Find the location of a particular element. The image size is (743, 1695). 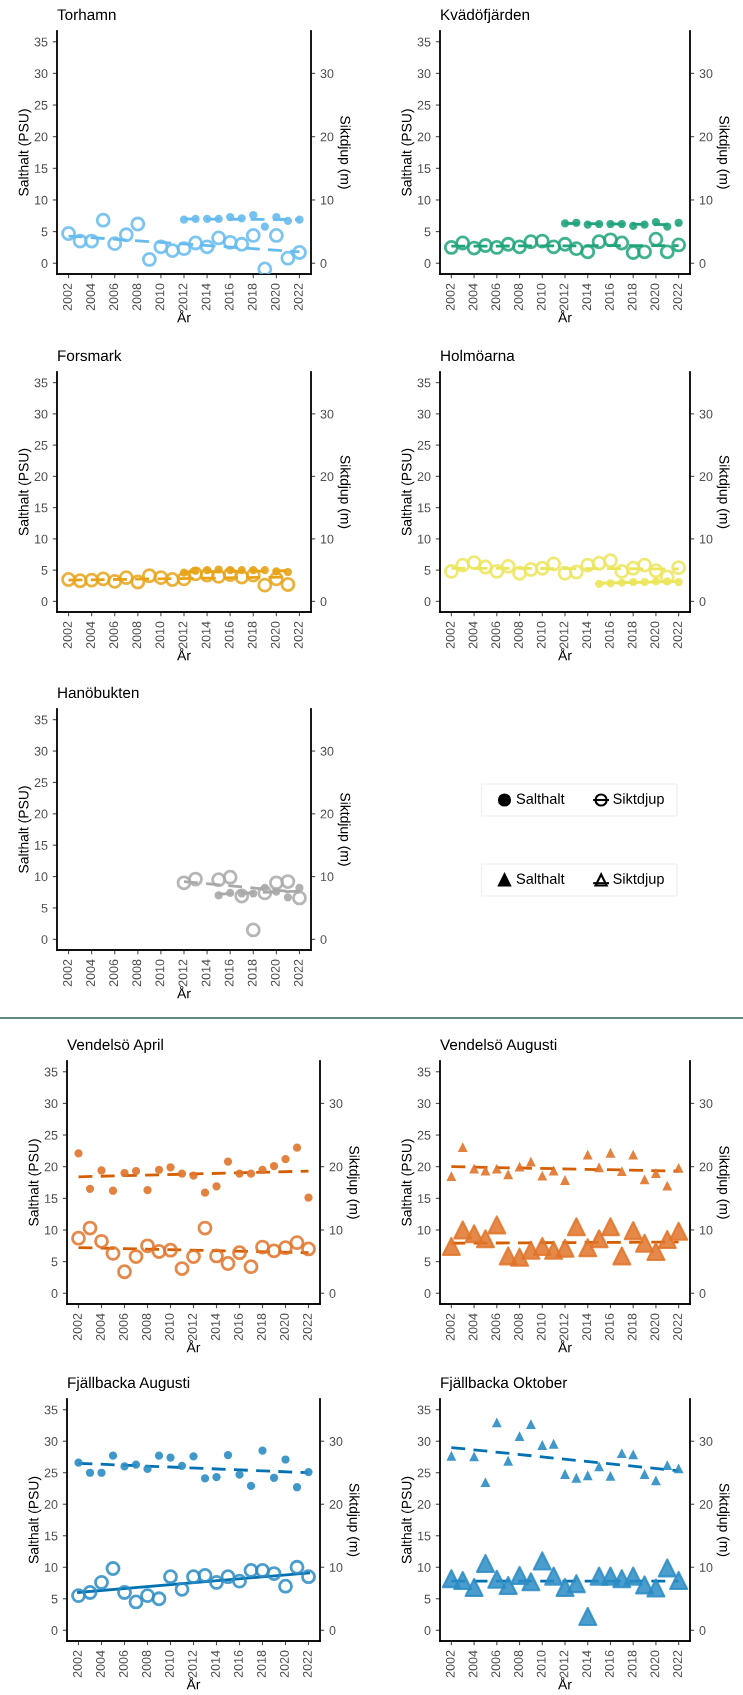

chart-title: Vendelsö April is located at coordinates (115, 1046).